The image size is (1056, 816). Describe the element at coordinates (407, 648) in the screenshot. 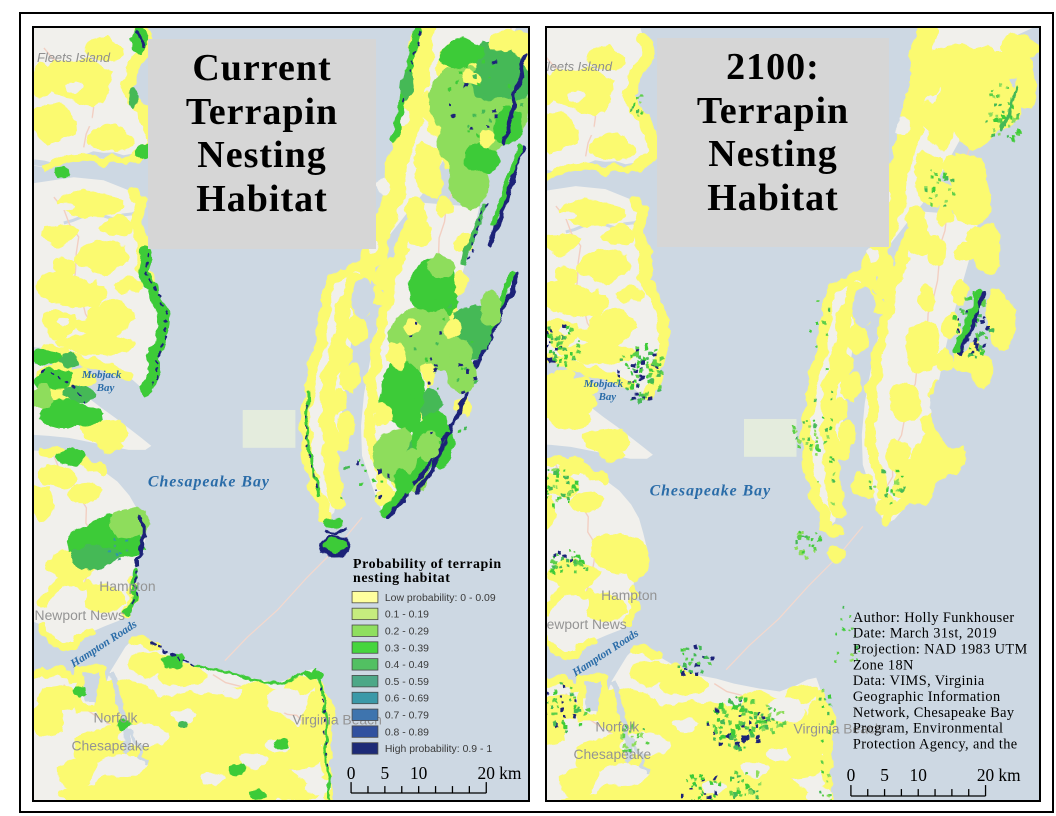

I see `svg-text: 0.3 - 0.39` at that location.